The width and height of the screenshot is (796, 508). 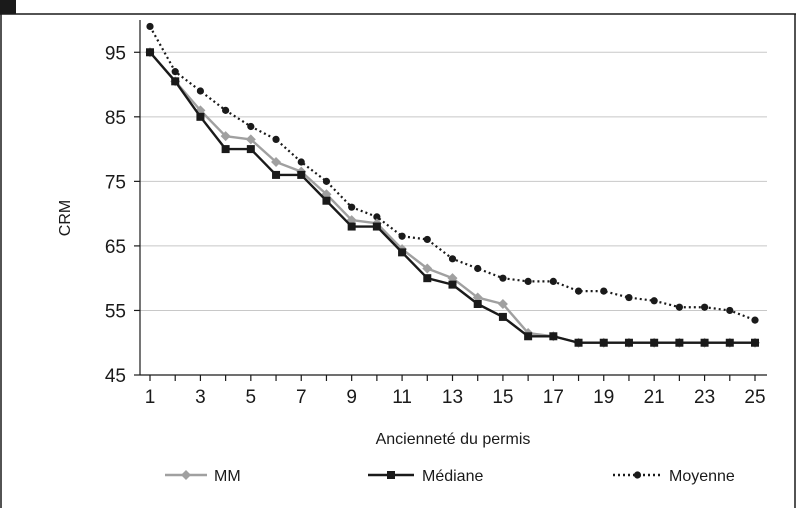 I want to click on legend-marker-m-diane, so click(x=391, y=475).